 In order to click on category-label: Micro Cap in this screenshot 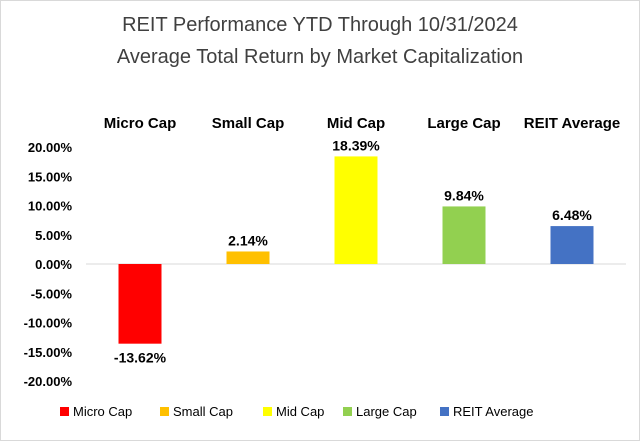, I will do `click(140, 123)`.